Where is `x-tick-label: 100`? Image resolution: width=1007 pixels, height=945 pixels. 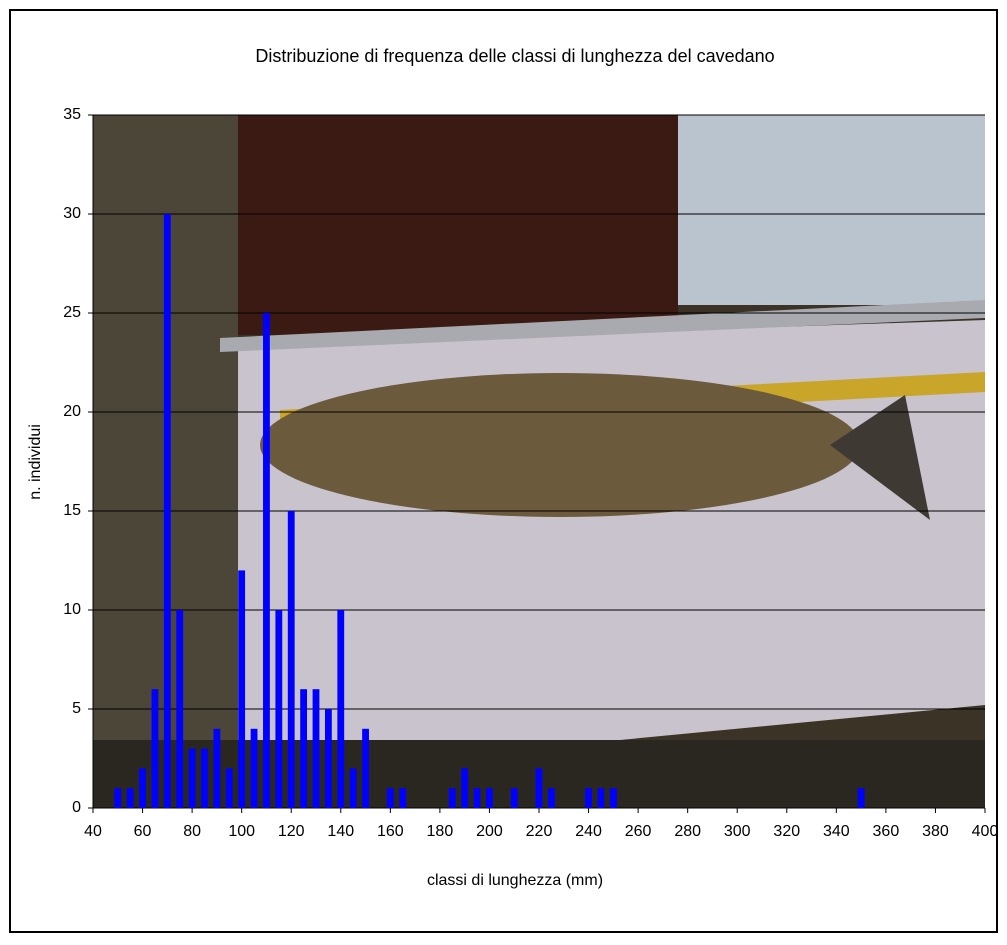 x-tick-label: 100 is located at coordinates (241, 831).